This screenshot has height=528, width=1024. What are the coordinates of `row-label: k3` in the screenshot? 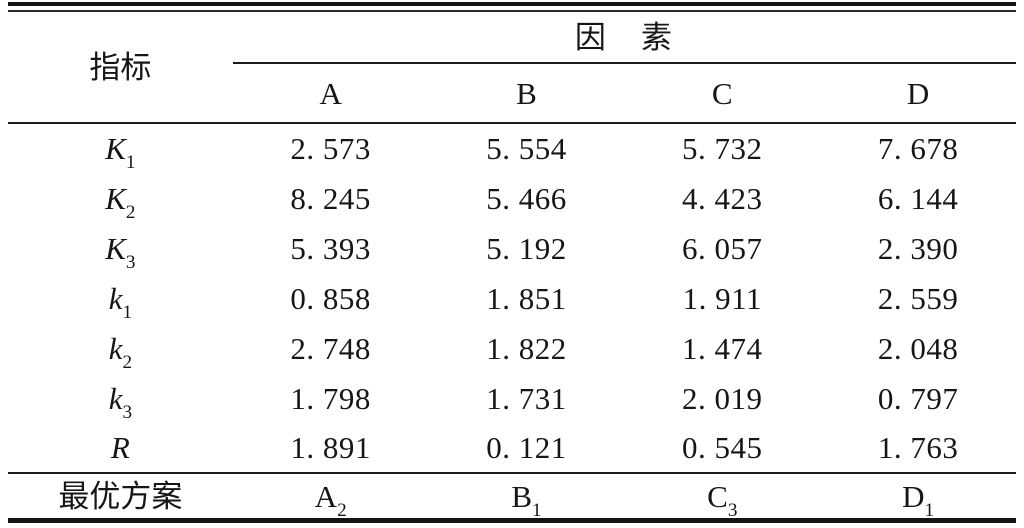 It's located at (120, 398).